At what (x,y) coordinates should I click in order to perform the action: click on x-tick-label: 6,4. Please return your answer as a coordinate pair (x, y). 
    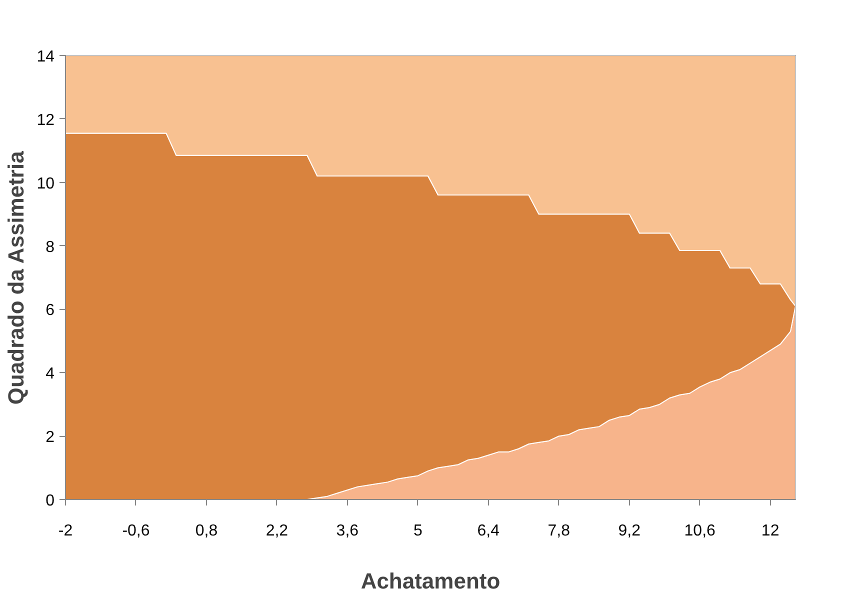
    Looking at the image, I should click on (488, 531).